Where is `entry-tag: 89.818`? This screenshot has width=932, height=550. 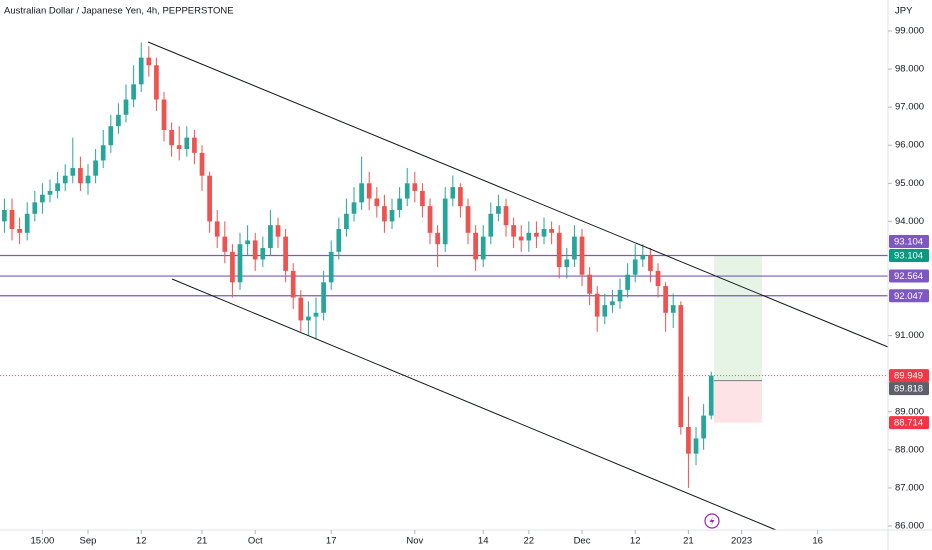
entry-tag: 89.818 is located at coordinates (909, 389).